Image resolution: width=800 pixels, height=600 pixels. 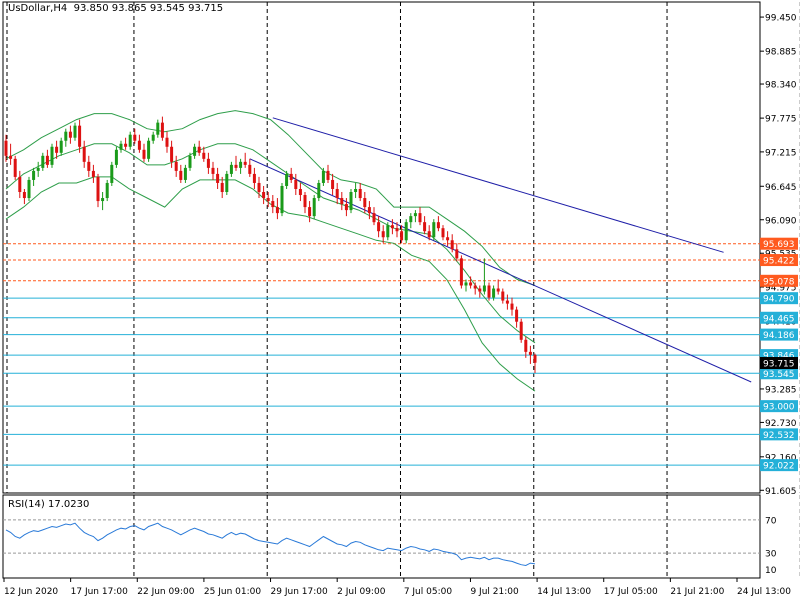 What do you see at coordinates (779, 300) in the screenshot?
I see `level-label: 94.790` at bounding box center [779, 300].